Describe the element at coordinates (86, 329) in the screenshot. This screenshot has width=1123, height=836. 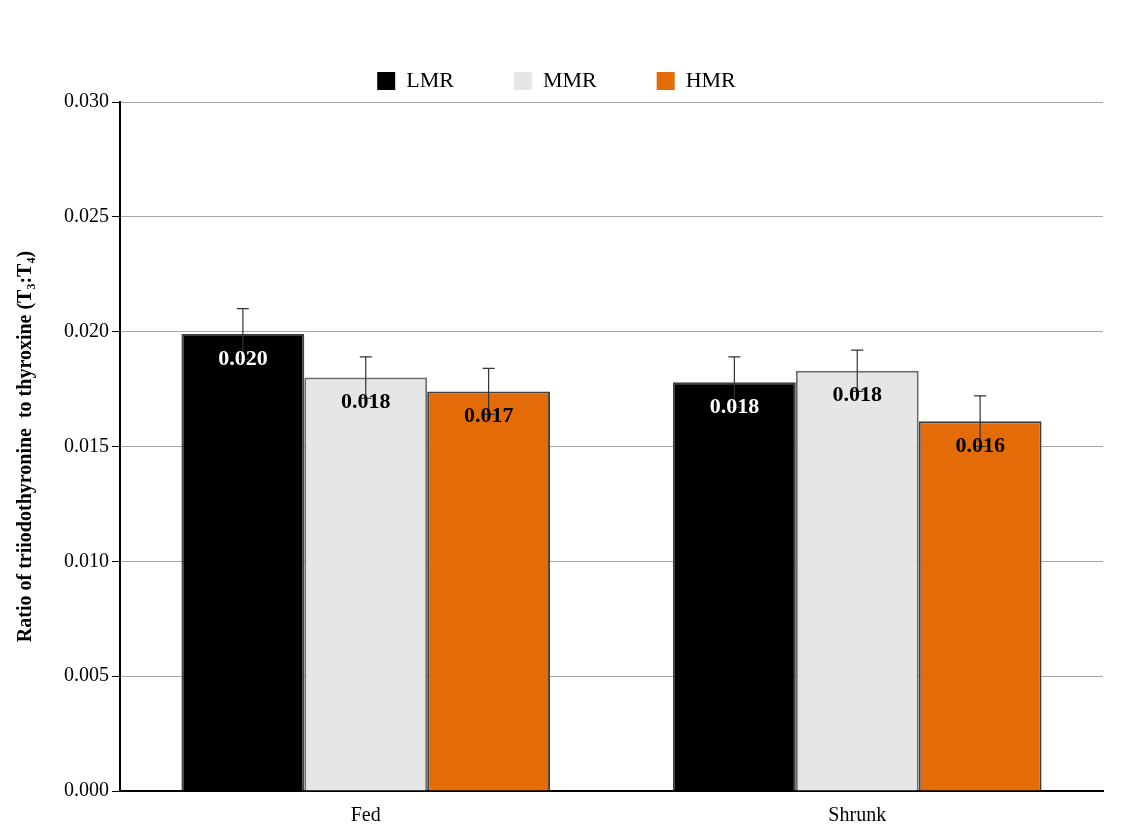
I see `y-tick-label: 0.020` at that location.